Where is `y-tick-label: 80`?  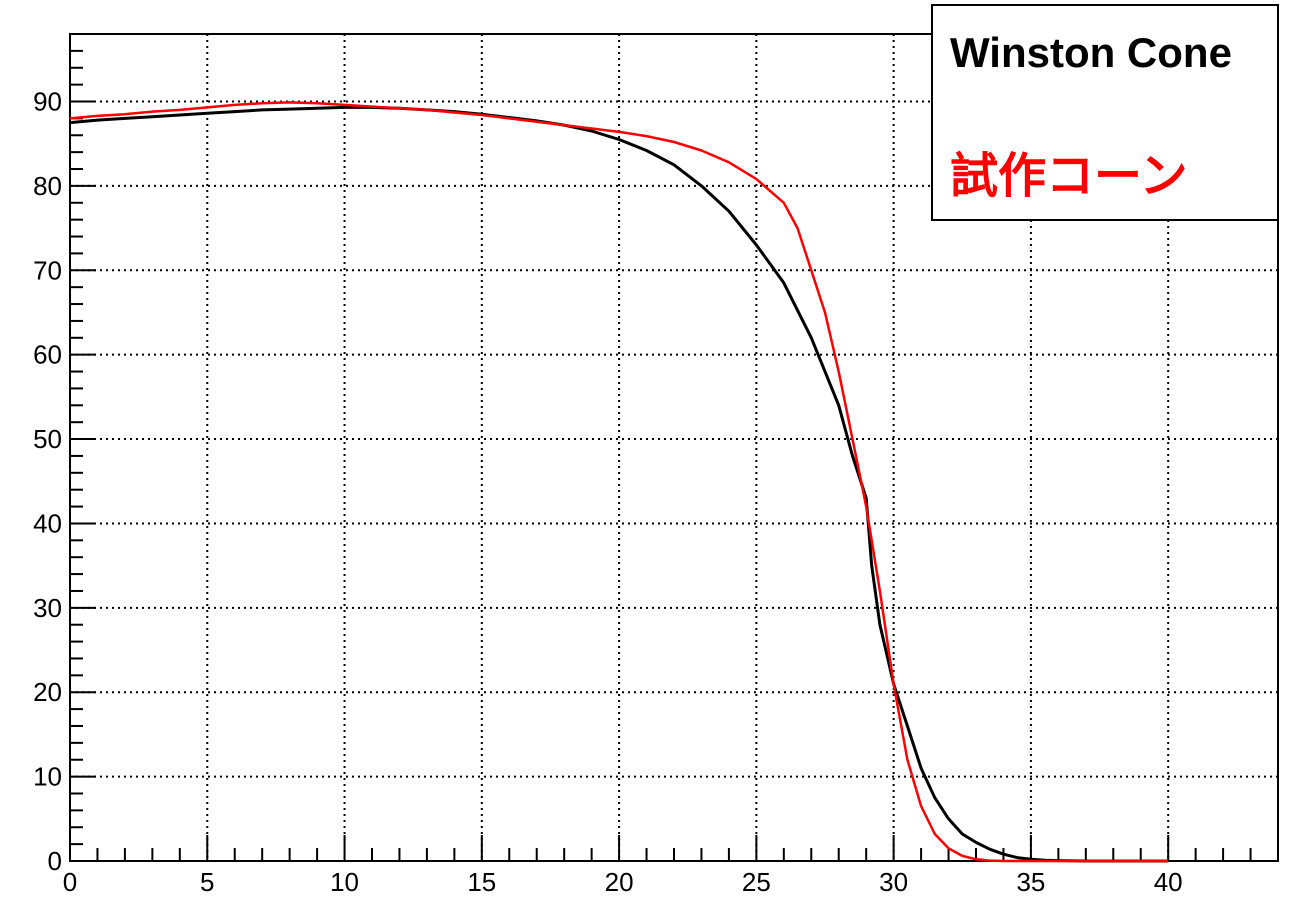
y-tick-label: 80 is located at coordinates (47, 186).